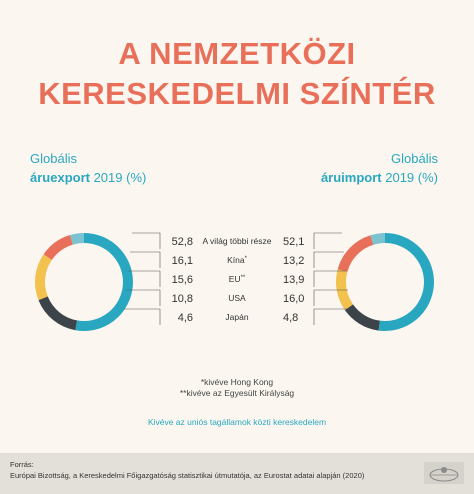  Describe the element at coordinates (145, 259) in the screenshot. I see `export-connector-china` at that location.